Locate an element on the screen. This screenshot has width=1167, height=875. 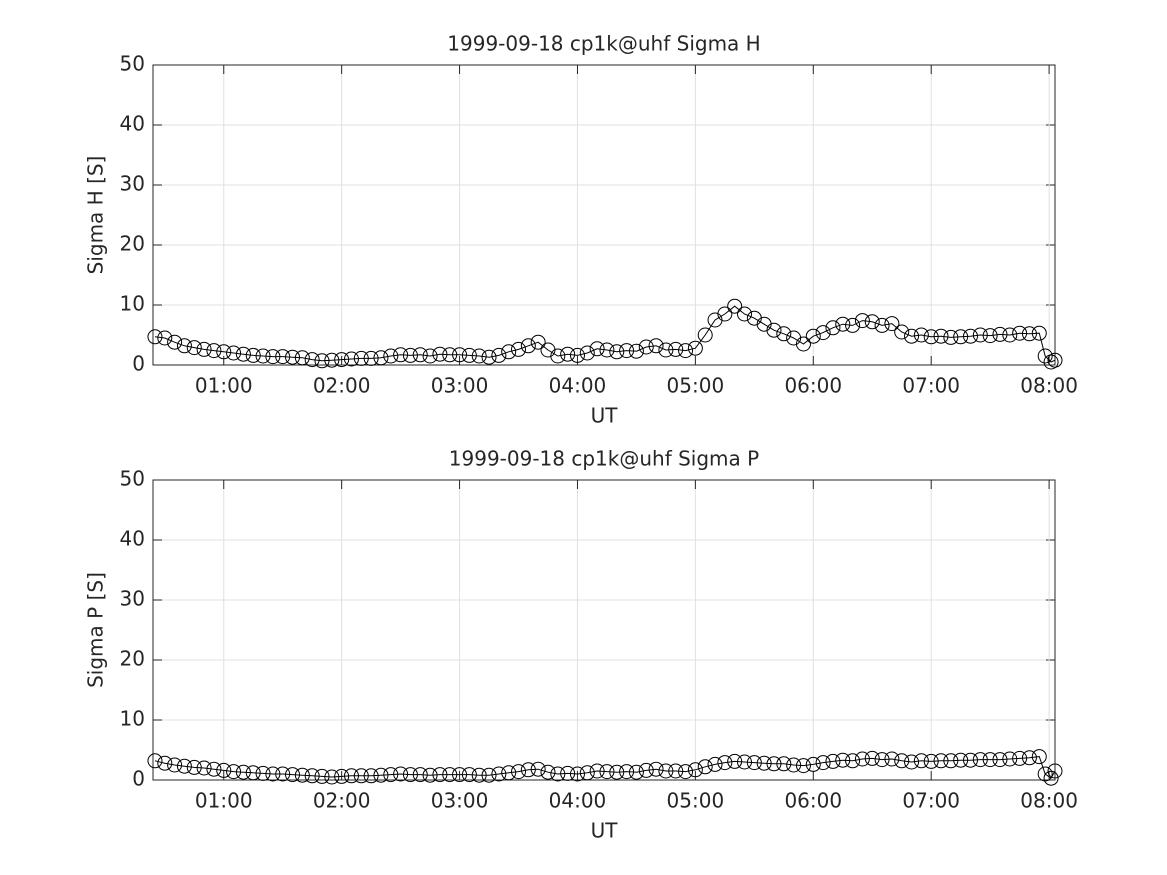
y-tick-label: 0 is located at coordinates (138, 779).